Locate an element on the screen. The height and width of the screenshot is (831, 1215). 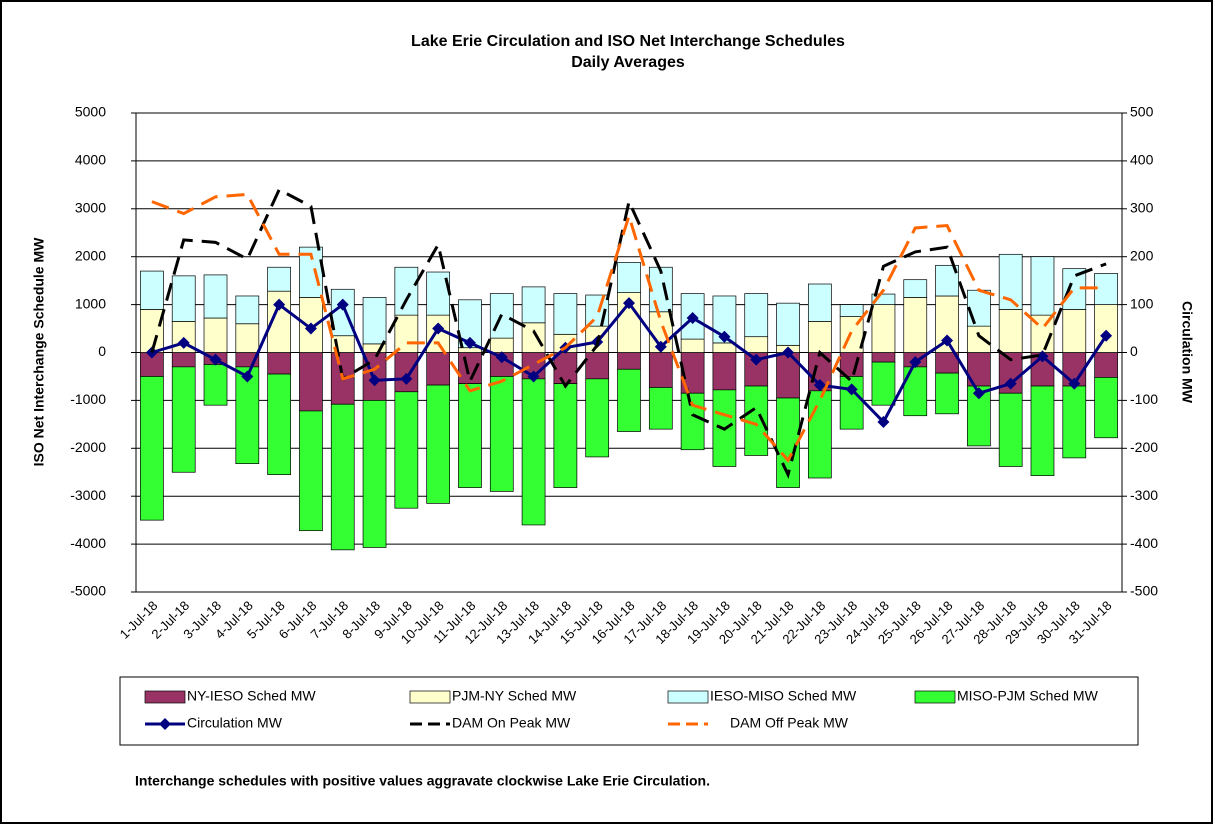
y-tick-label: 2000 is located at coordinates (90, 255).